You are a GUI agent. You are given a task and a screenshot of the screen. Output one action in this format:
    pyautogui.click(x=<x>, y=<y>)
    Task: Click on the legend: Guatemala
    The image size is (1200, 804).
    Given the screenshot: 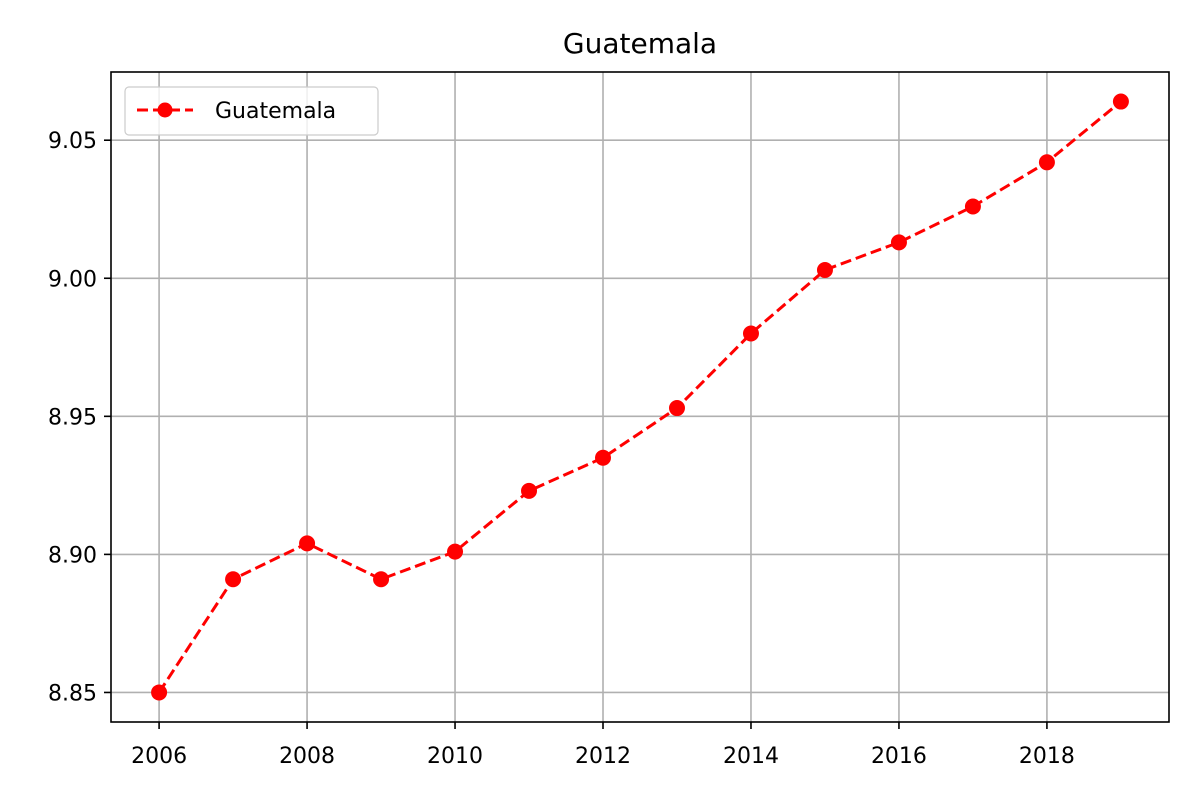 What is the action you would take?
    pyautogui.click(x=251, y=111)
    